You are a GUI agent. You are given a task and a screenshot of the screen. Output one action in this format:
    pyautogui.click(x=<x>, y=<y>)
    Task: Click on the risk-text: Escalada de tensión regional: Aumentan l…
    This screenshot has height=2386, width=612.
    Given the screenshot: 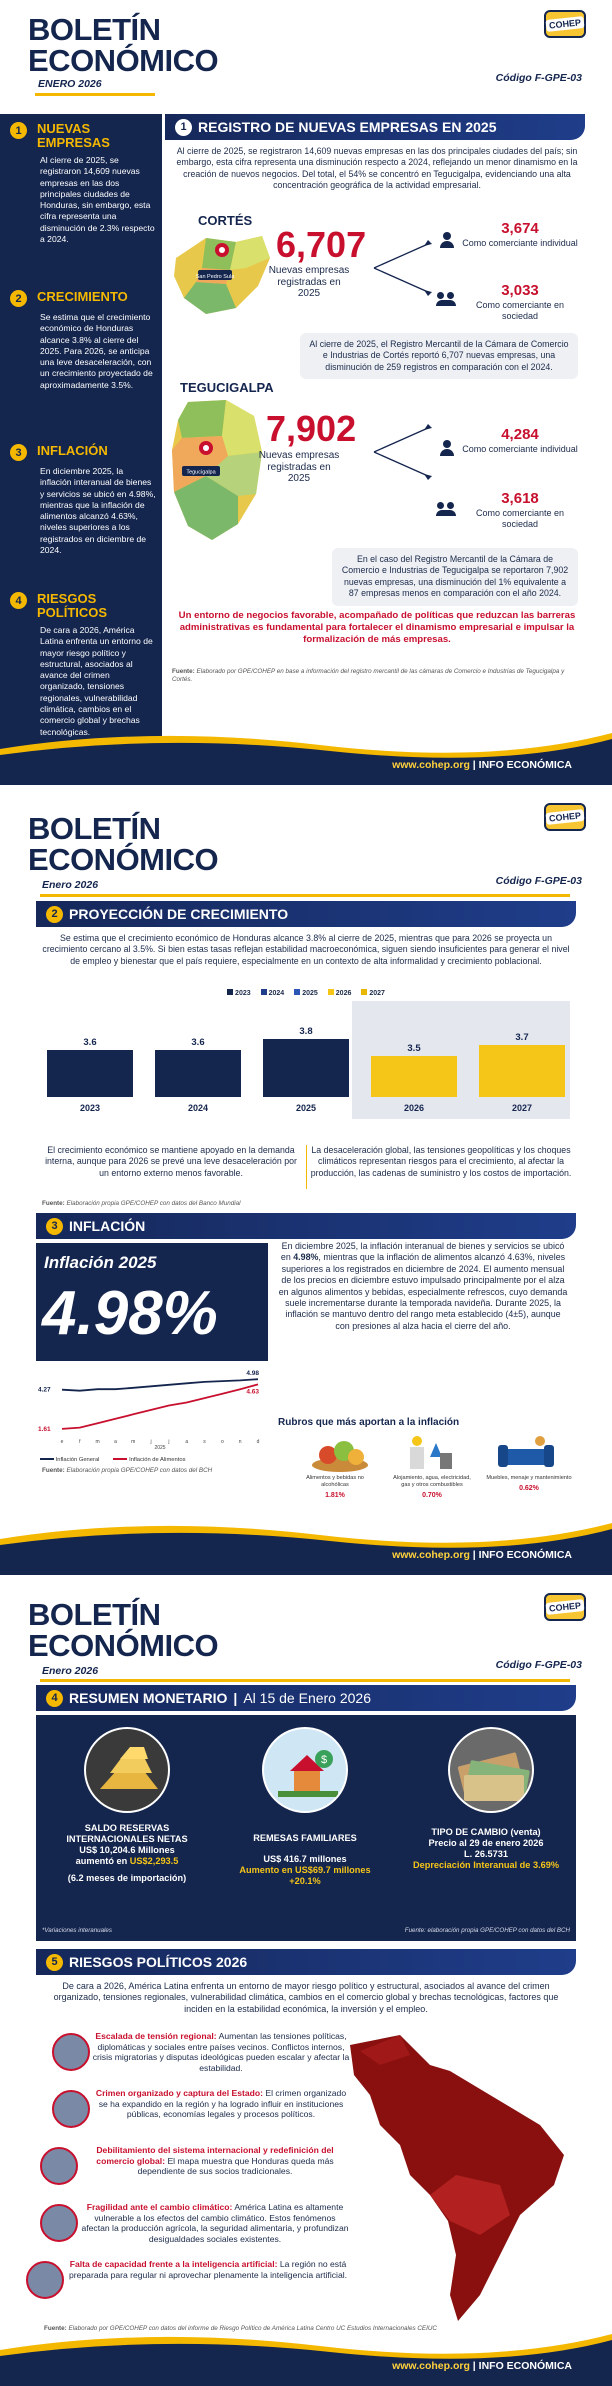 What is the action you would take?
    pyautogui.click(x=221, y=2052)
    